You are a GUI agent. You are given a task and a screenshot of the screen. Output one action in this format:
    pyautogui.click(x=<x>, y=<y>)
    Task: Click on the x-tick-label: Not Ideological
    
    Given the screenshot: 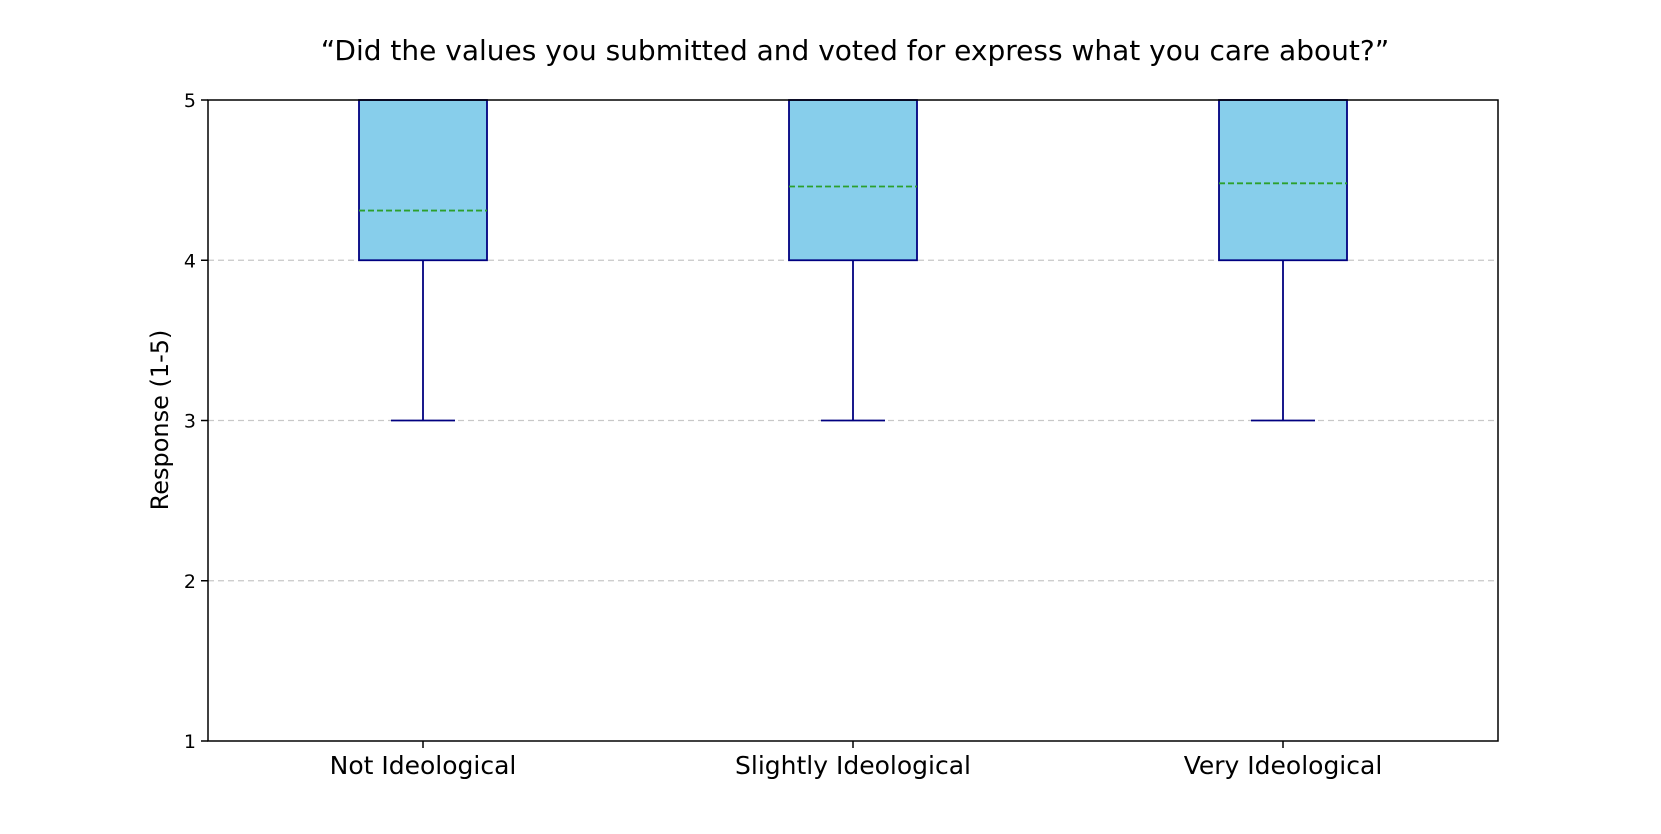 What is the action you would take?
    pyautogui.click(x=423, y=765)
    